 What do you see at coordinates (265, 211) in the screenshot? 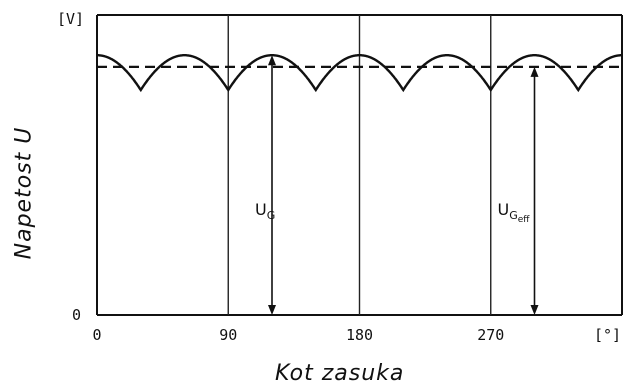
I see `annotation-0-label: UG` at bounding box center [265, 211].